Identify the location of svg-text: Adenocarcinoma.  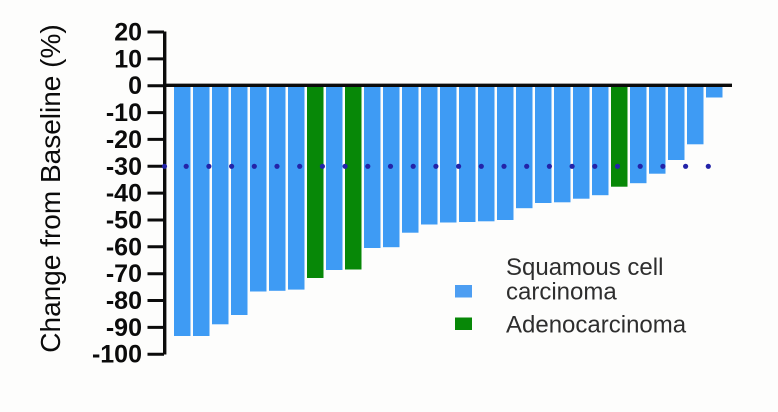
(596, 325).